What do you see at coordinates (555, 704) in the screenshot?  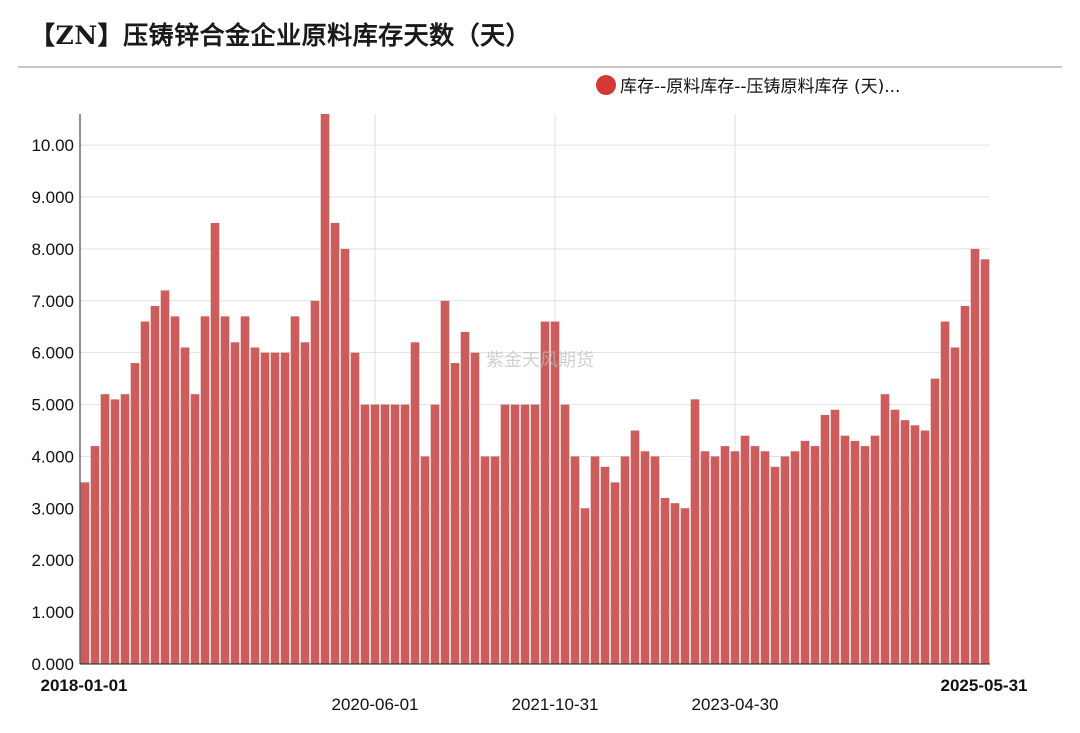 I see `x-tick-label: 2021-10-31` at bounding box center [555, 704].